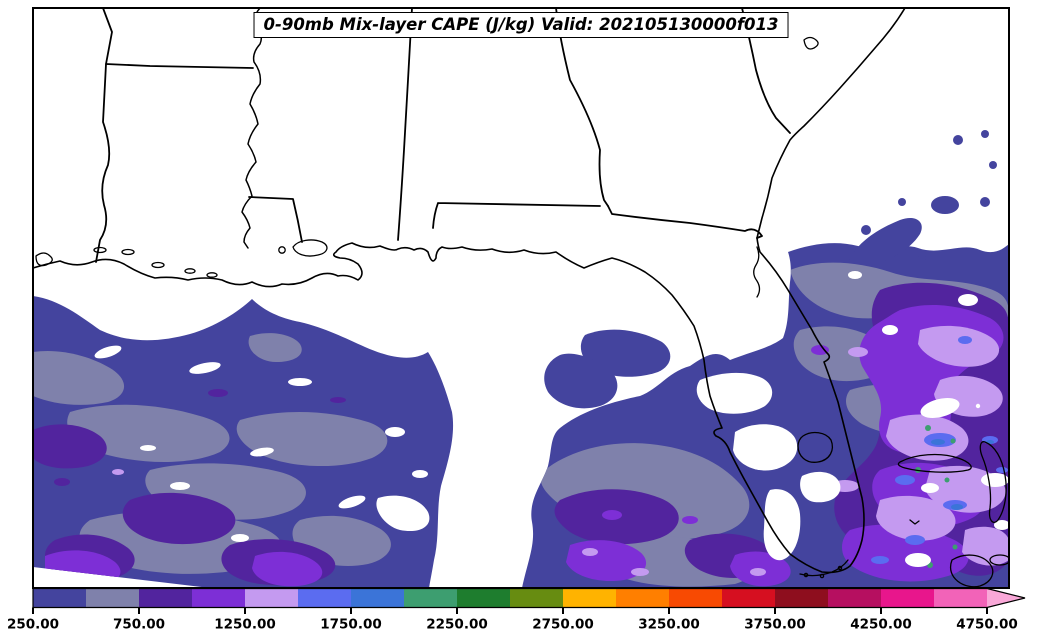 The image size is (1042, 633). I want to click on cape-fill-gulf-detail, so click(212, 459).